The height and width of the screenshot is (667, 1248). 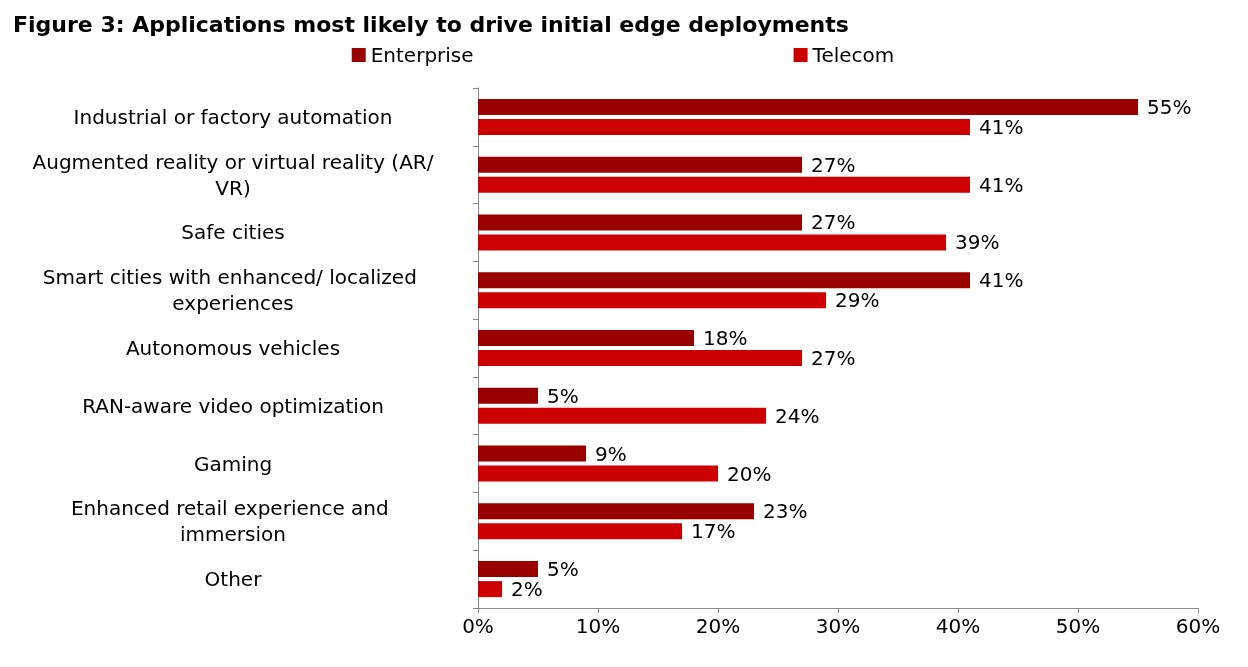 I want to click on x-tick-label: 40%, so click(x=958, y=626).